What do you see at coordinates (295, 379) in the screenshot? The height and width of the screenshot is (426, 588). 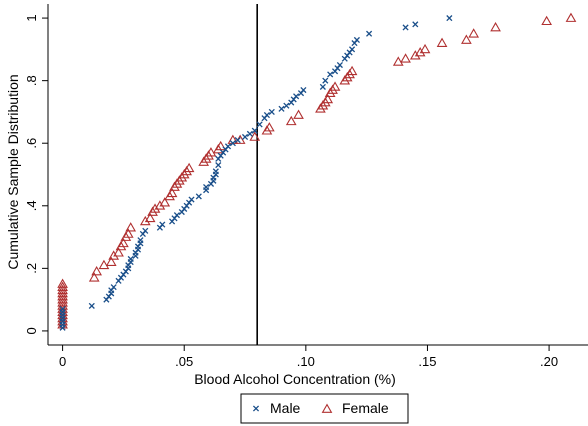 I see `x-axis-title: Blood Alcohol Concentration (%)` at bounding box center [295, 379].